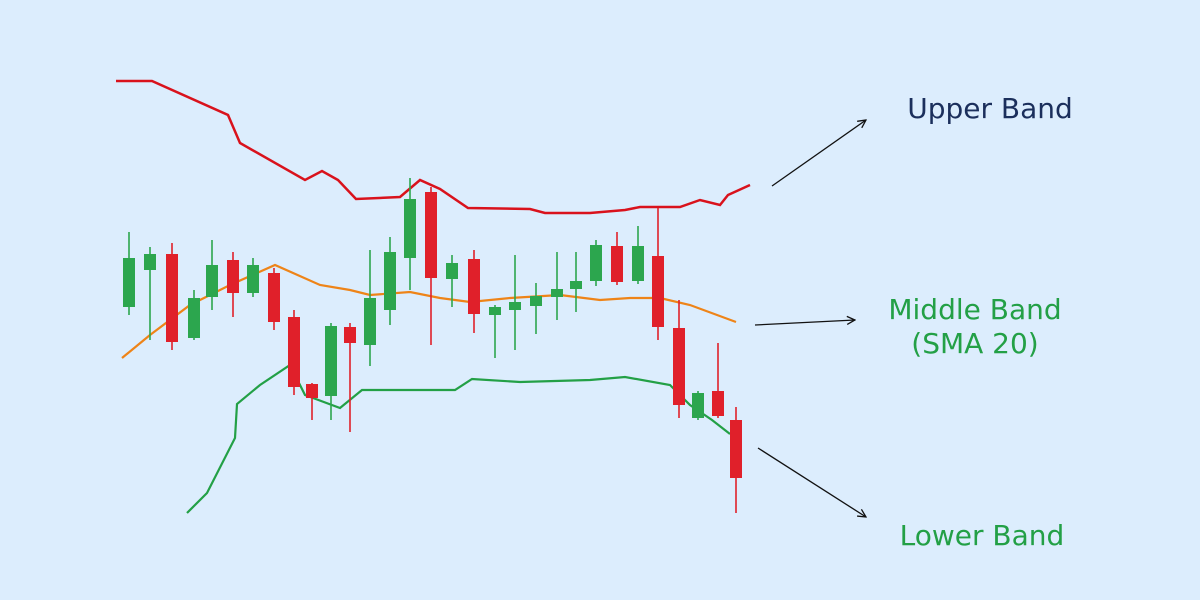 The width and height of the screenshot is (1200, 600). Describe the element at coordinates (974, 343) in the screenshot. I see `sma-label: (SMA 20)` at that location.